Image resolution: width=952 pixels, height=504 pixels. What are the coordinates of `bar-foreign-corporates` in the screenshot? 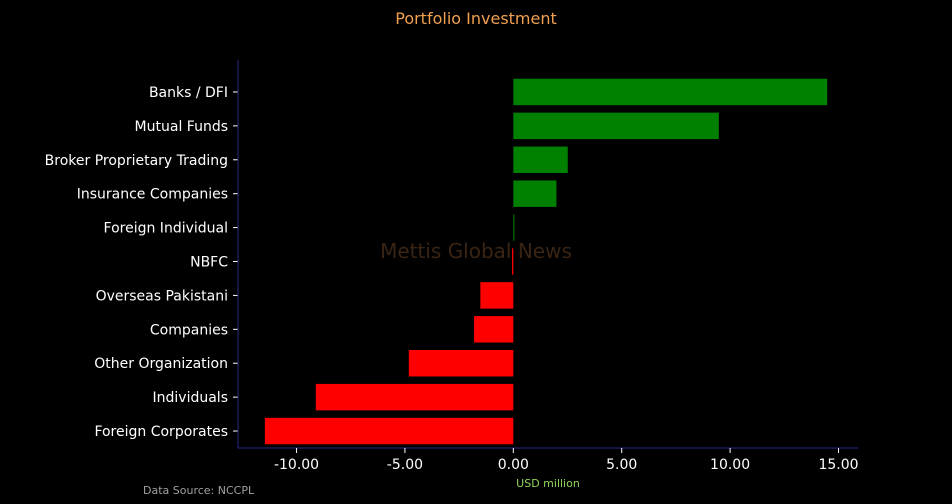 It's located at (389, 431).